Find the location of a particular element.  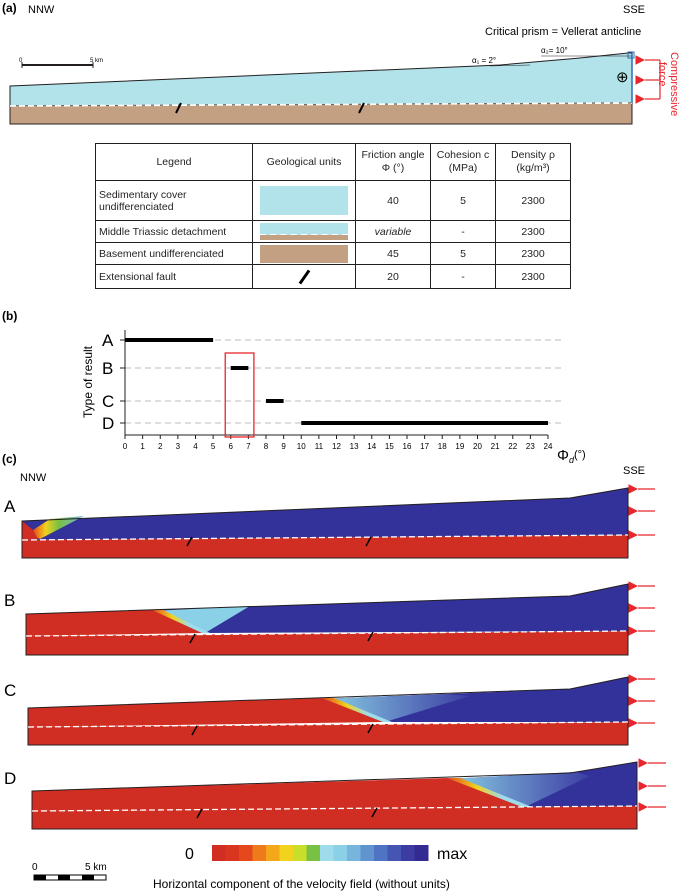

panel-c-scale-zero: 0 is located at coordinates (35, 867).